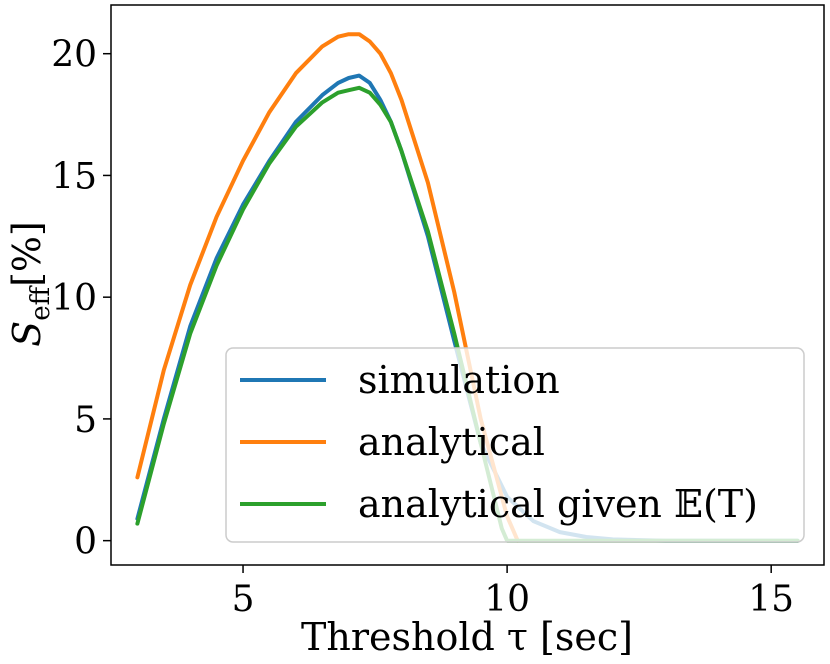 Image resolution: width=830 pixels, height=664 pixels. Describe the element at coordinates (41, 302) in the screenshot. I see `y-axis-label-sub: eff` at that location.